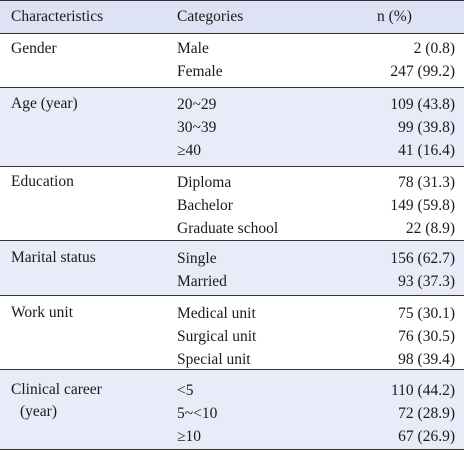 The image size is (464, 451). What do you see at coordinates (426, 313) in the screenshot?
I see `value-cell: 75 (30.1)` at bounding box center [426, 313].